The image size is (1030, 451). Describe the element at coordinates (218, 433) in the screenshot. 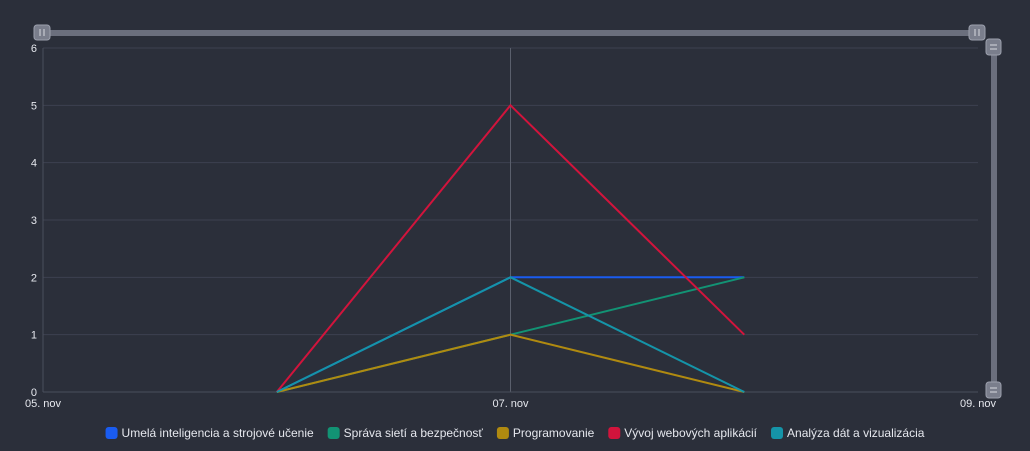

I see `legend-label: Umelá inteligencia a strojové učenie` at that location.